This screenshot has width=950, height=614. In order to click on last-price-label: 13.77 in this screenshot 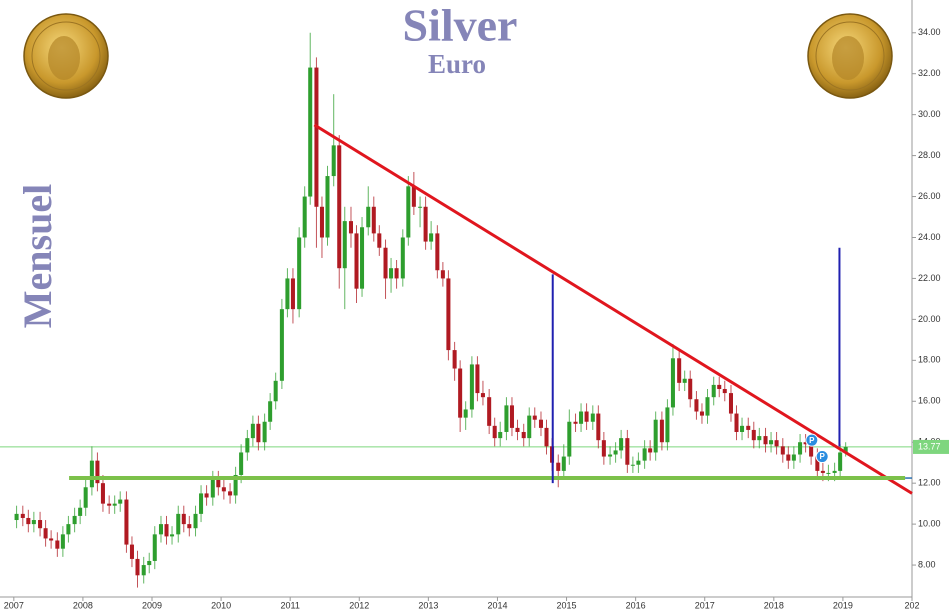, I will do `click(929, 446)`.